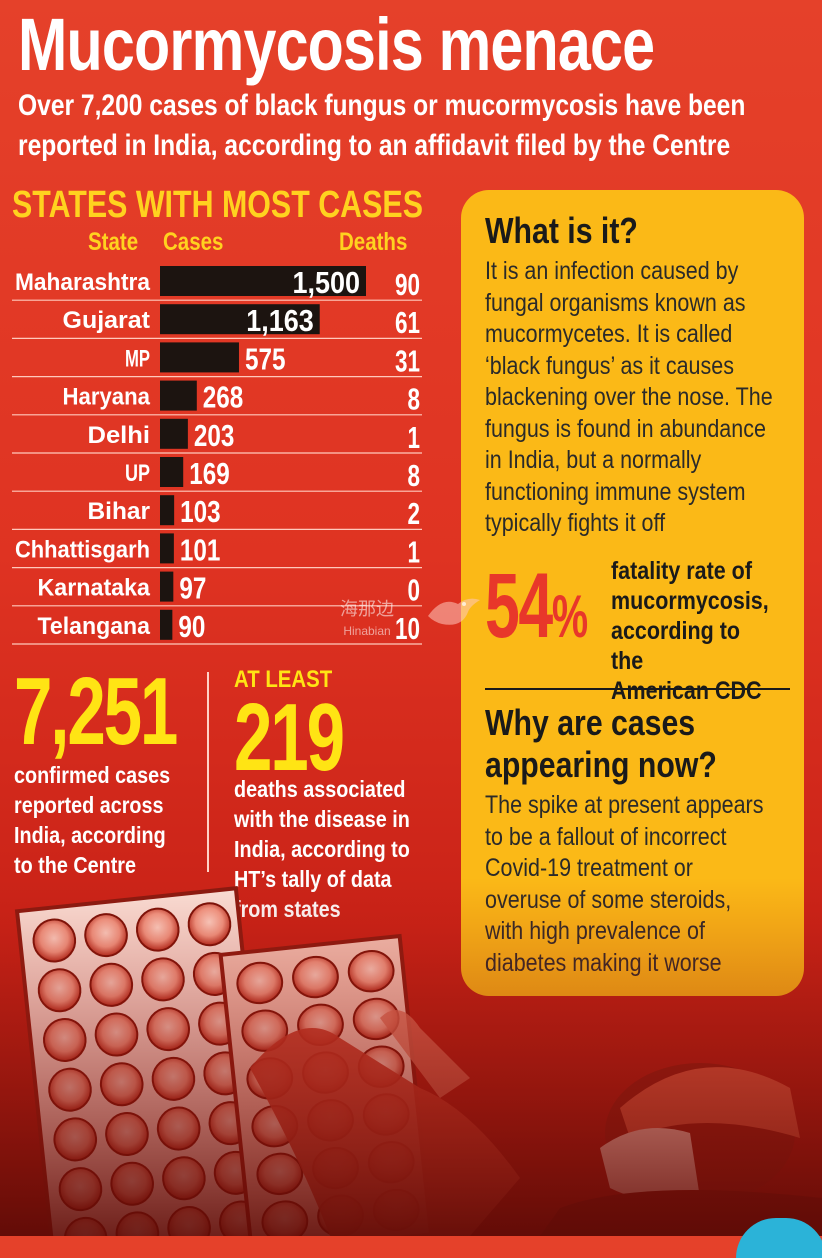 The image size is (822, 1258). What do you see at coordinates (217, 205) in the screenshot?
I see `chart-title: STATES WITH MOST CASES` at bounding box center [217, 205].